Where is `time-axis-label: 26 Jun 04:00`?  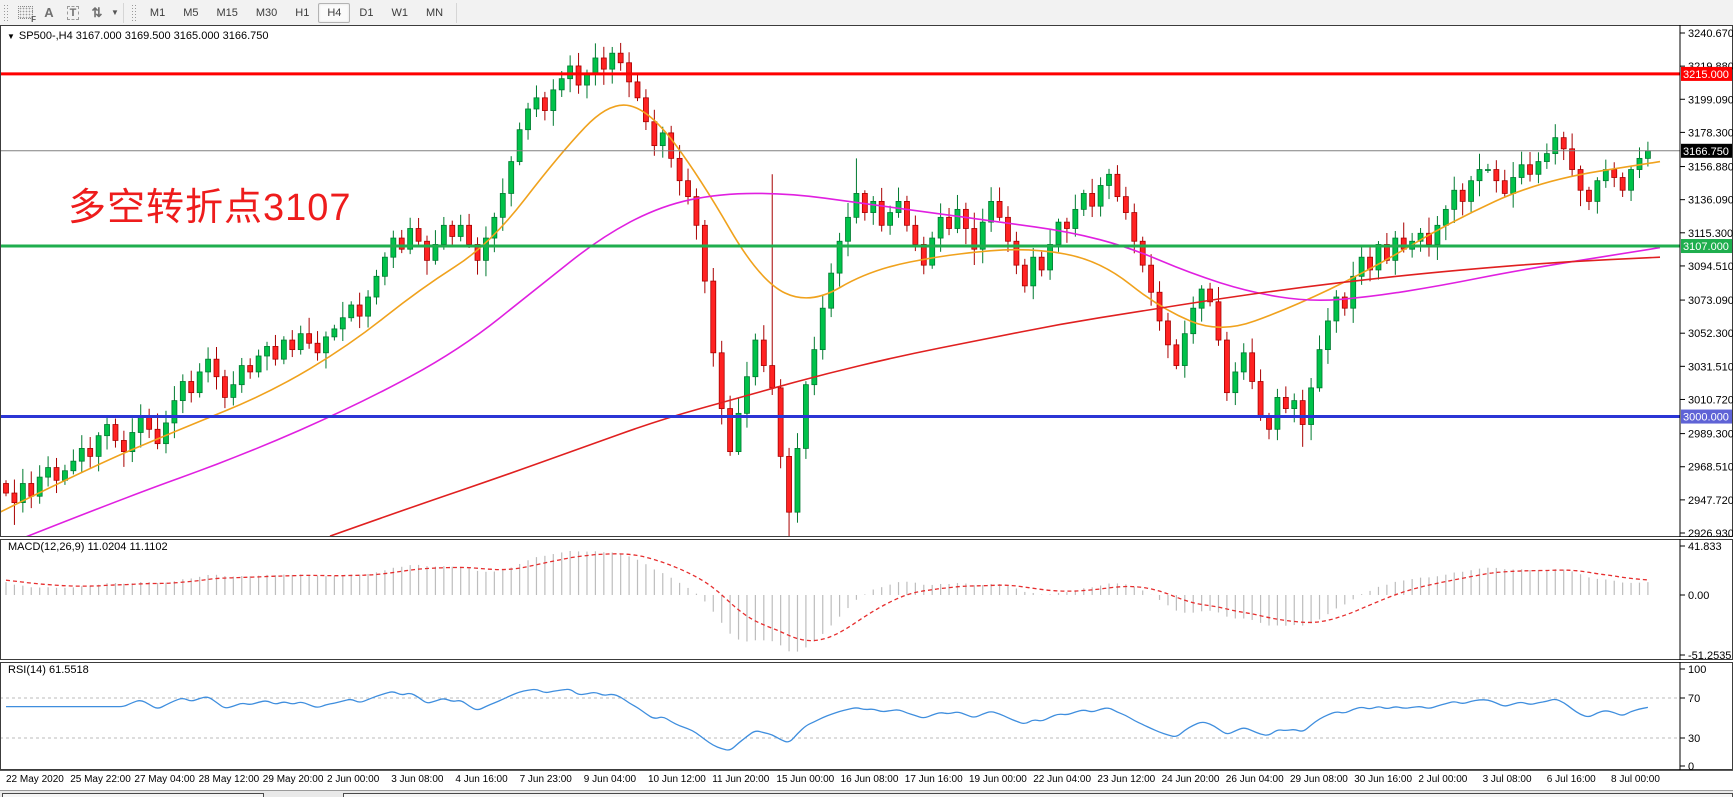 time-axis-label: 26 Jun 04:00 is located at coordinates (1254, 779).